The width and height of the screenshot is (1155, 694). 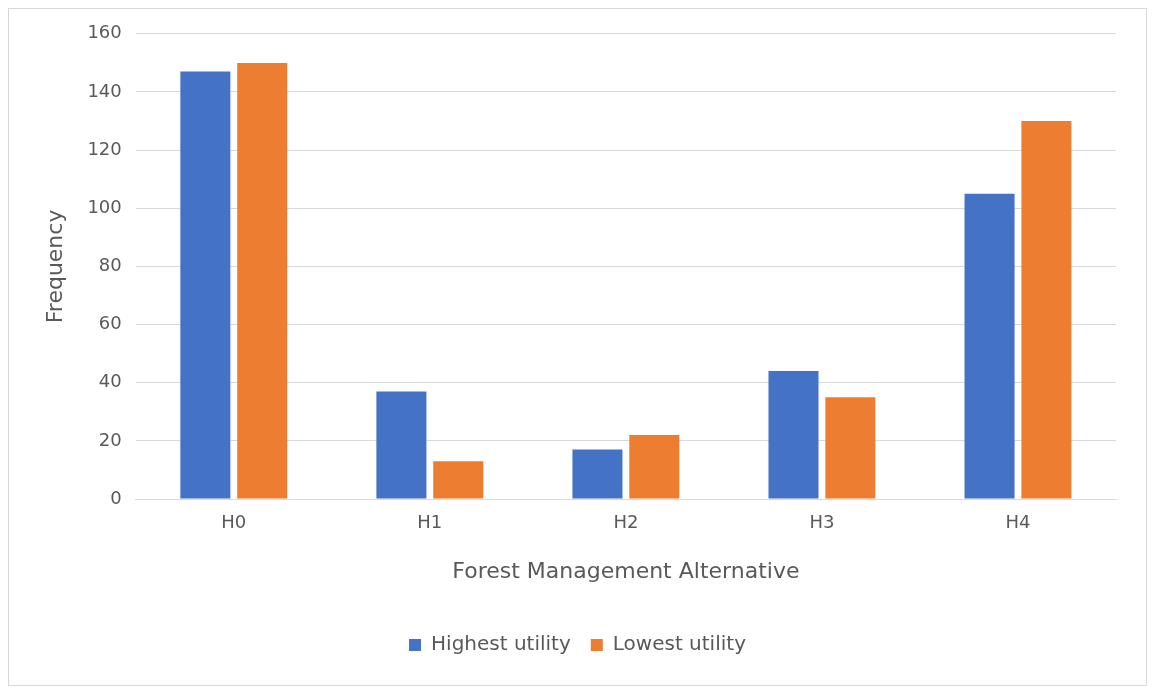 What do you see at coordinates (626, 570) in the screenshot?
I see `x-axis-title: Forest Management Alternative` at bounding box center [626, 570].